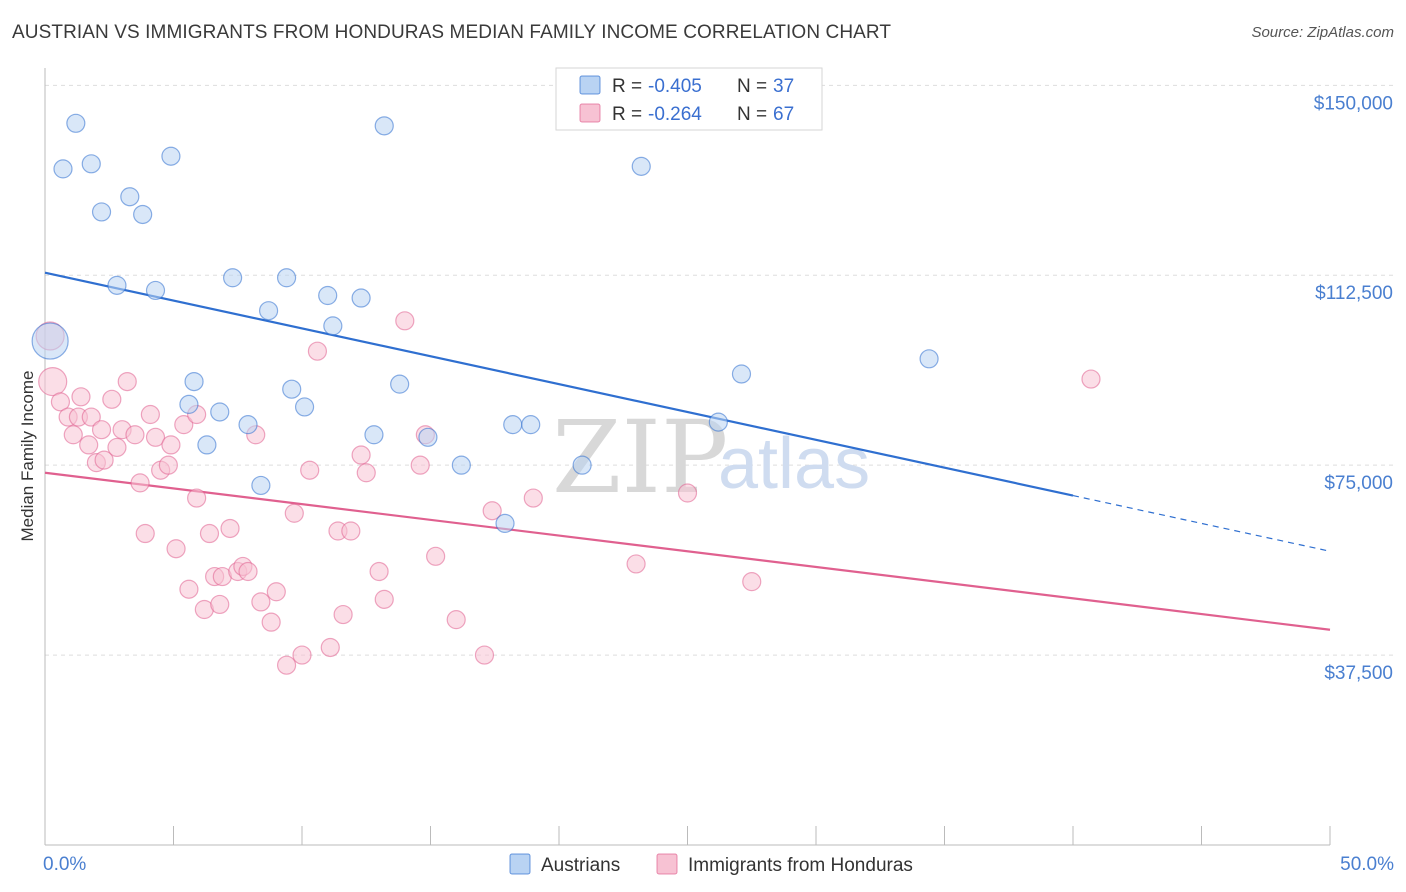 This screenshot has height=892, width=1406. I want to click on legend-n-value-austrians: 37, so click(783, 86).